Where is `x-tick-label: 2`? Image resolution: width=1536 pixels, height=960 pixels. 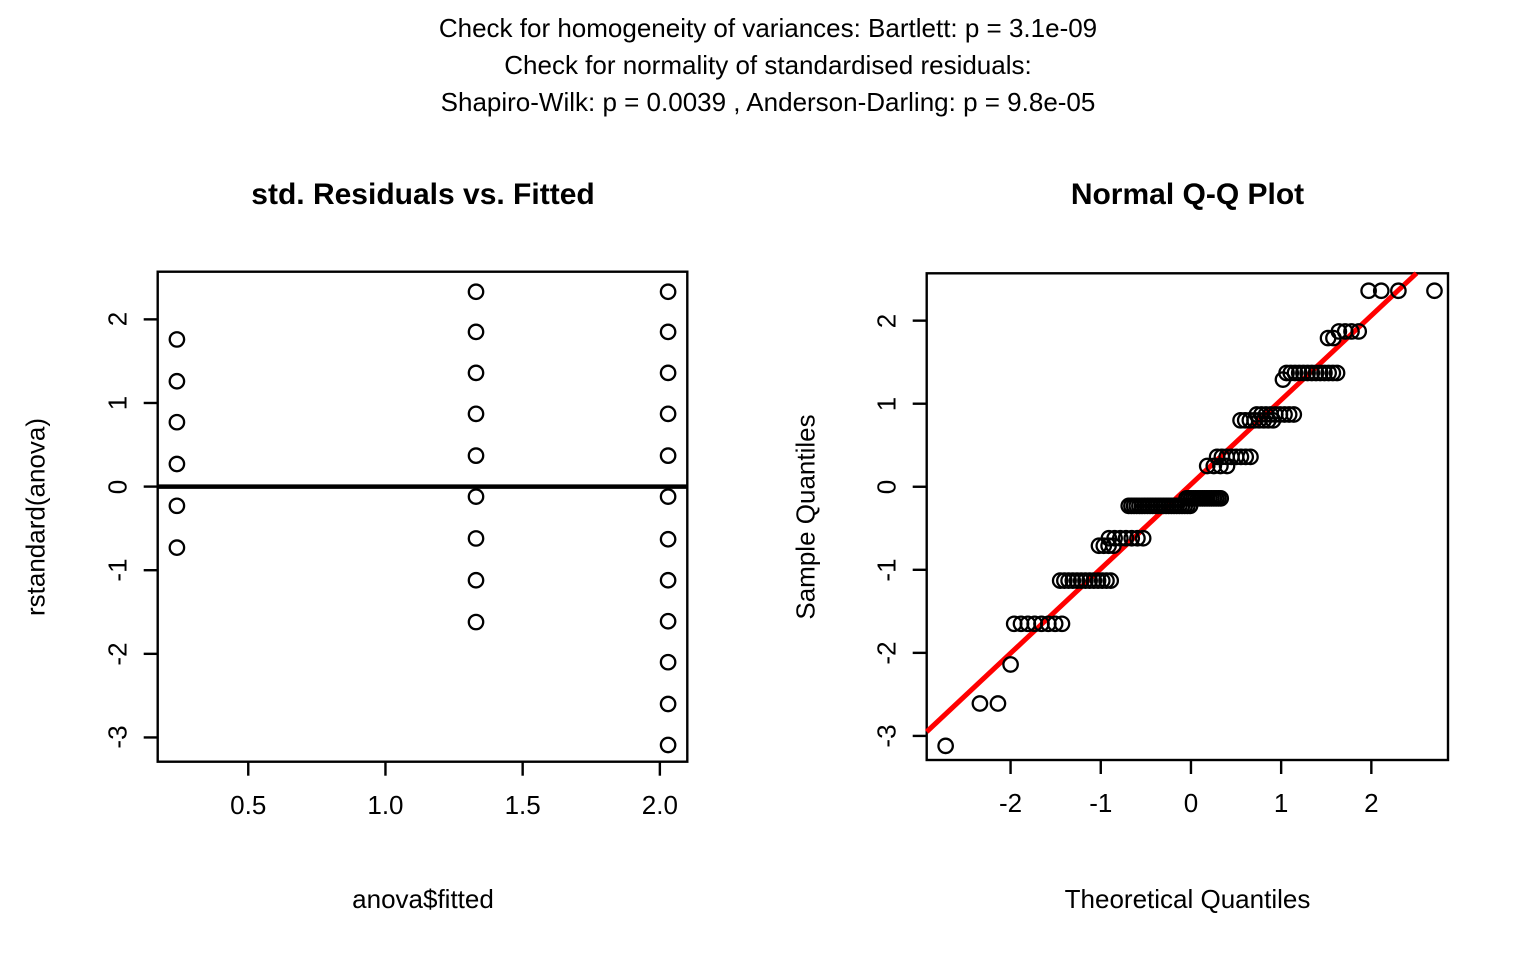 x-tick-label: 2 is located at coordinates (1371, 803).